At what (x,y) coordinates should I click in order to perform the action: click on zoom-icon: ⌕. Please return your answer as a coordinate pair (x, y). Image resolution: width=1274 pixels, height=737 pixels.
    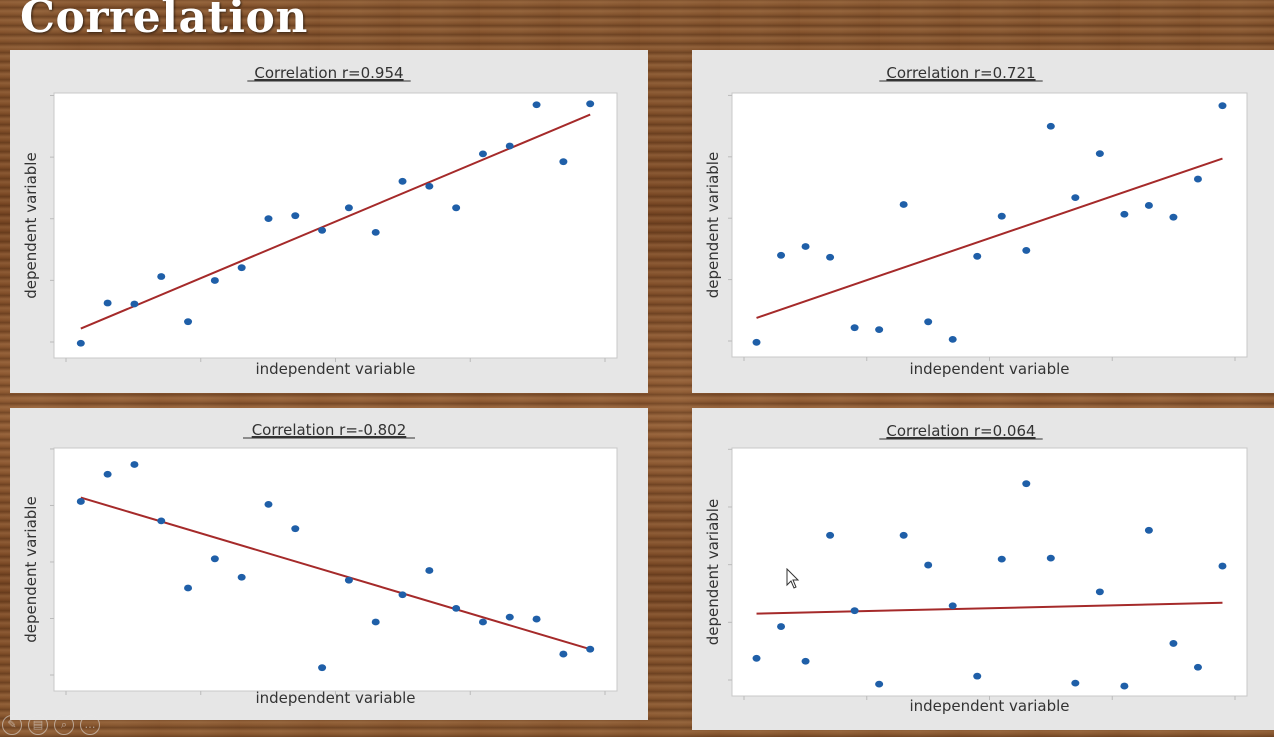
    Looking at the image, I should click on (64, 724).